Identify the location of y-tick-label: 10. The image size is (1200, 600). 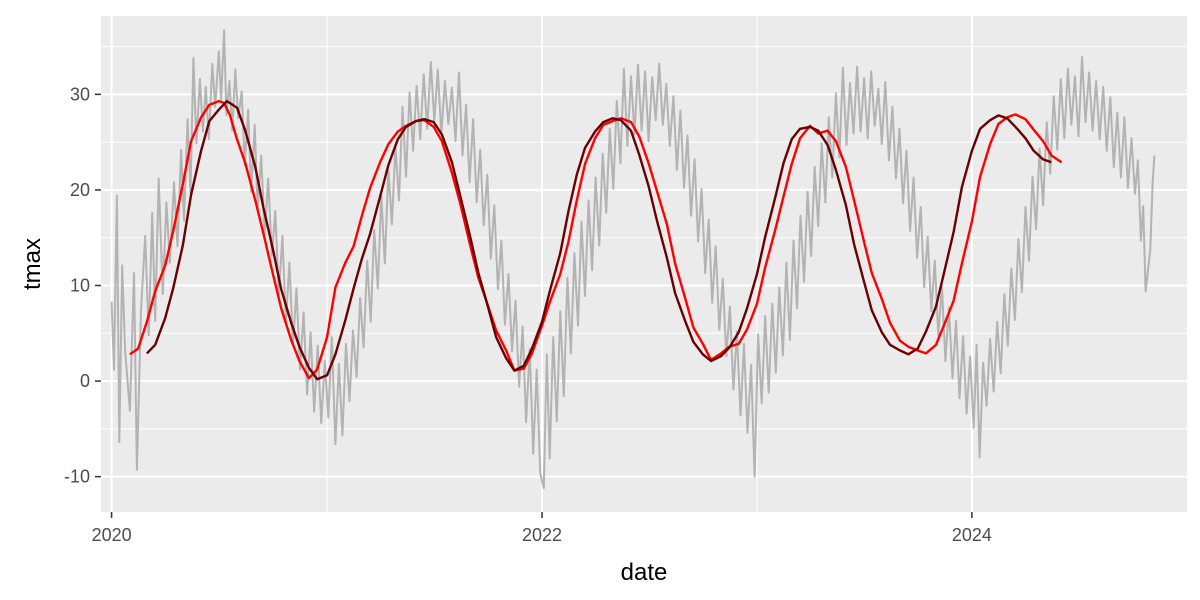
(80, 286).